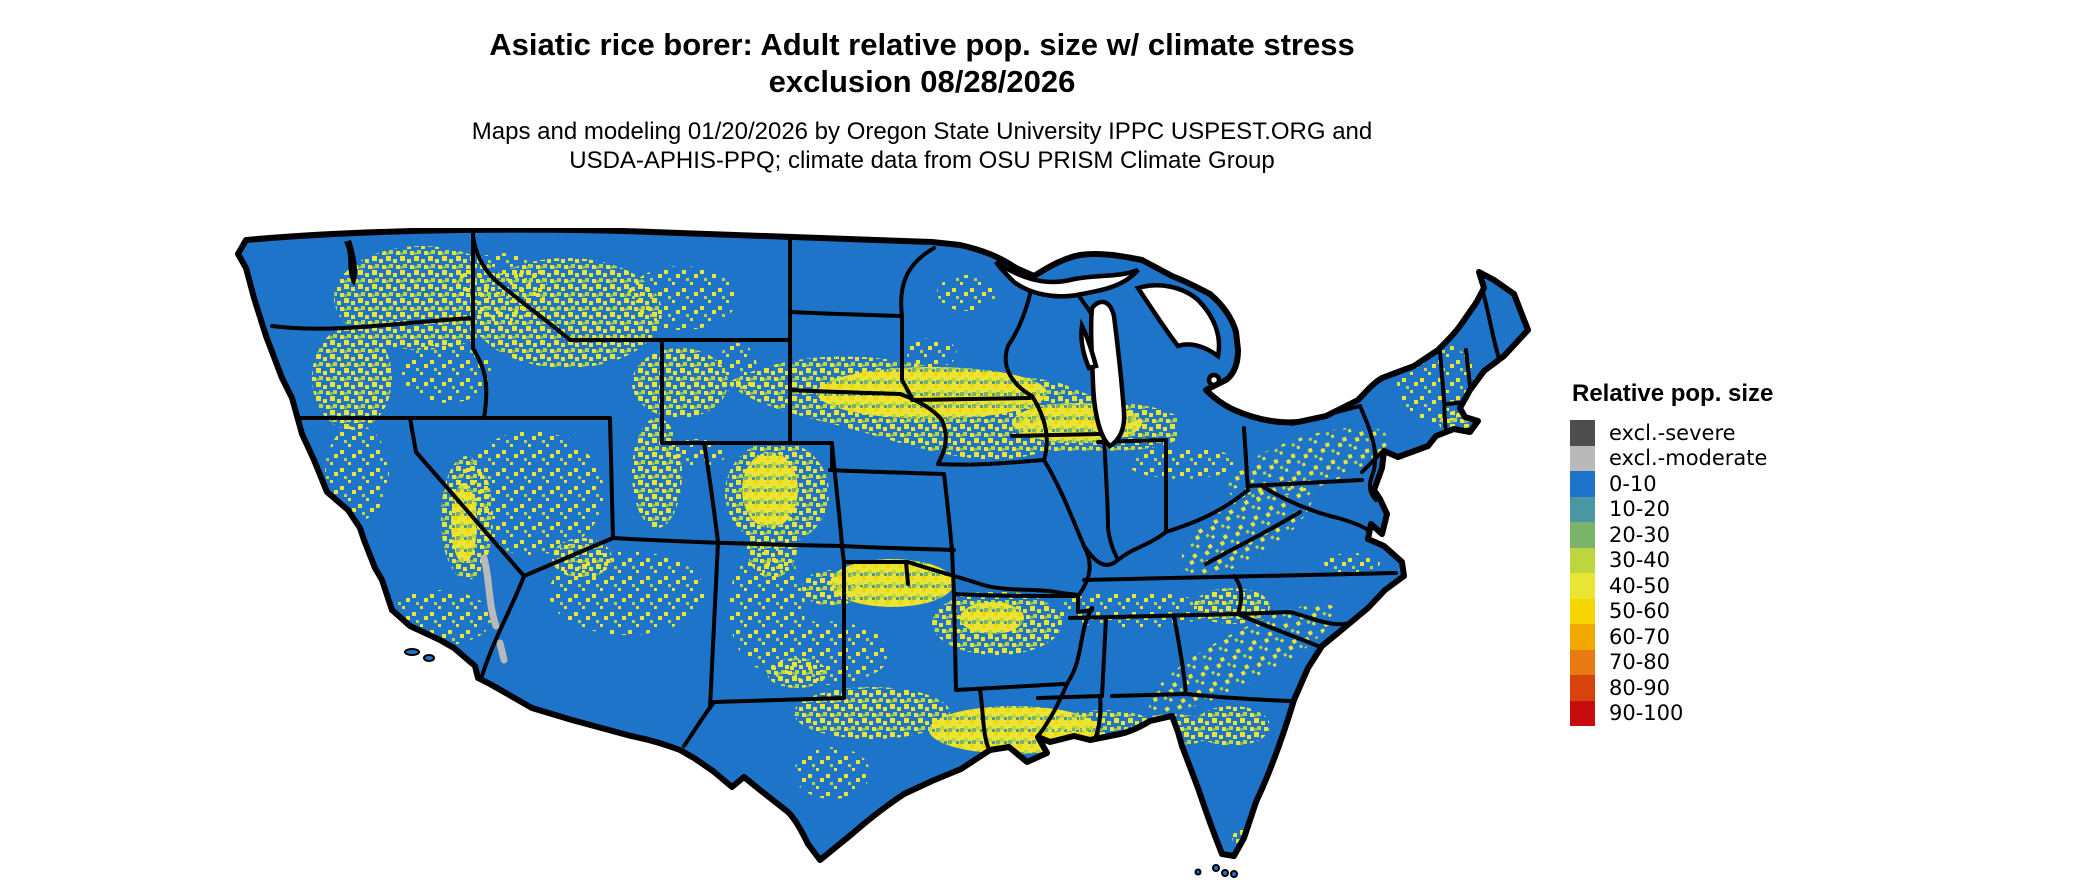 The image size is (2100, 892). What do you see at coordinates (1178, 321) in the screenshot?
I see `lake-huron` at bounding box center [1178, 321].